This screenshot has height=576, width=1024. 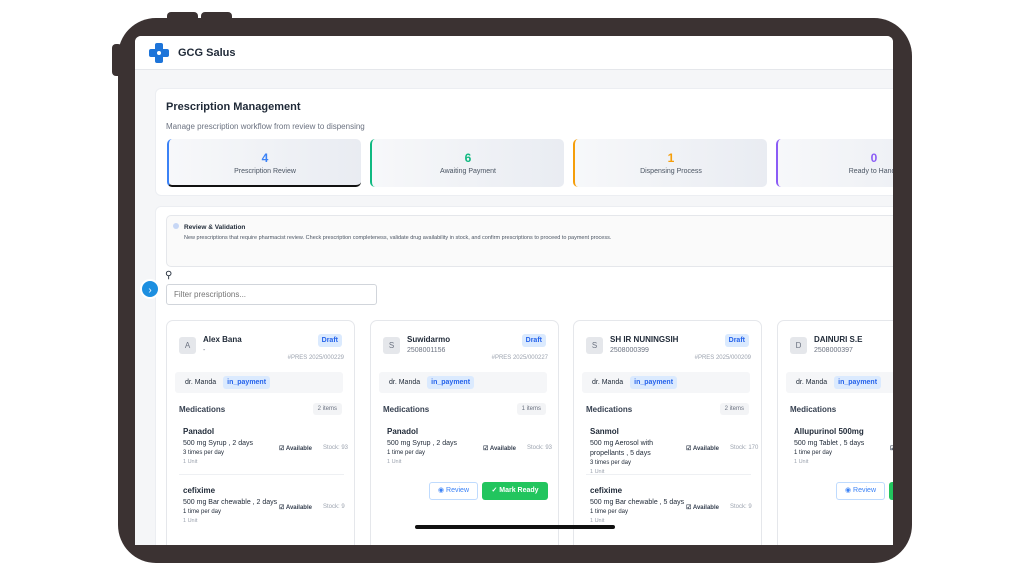 What do you see at coordinates (176, 226) in the screenshot?
I see `info-icon` at bounding box center [176, 226].